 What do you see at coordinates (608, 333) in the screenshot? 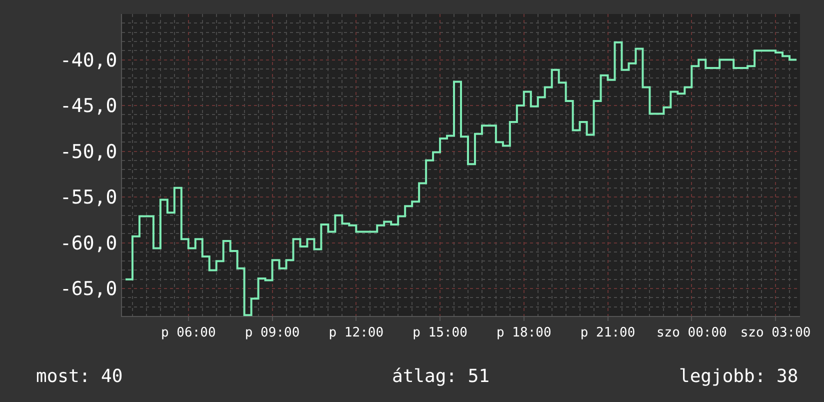
I see `x-tick-label: p 21:00` at bounding box center [608, 333].